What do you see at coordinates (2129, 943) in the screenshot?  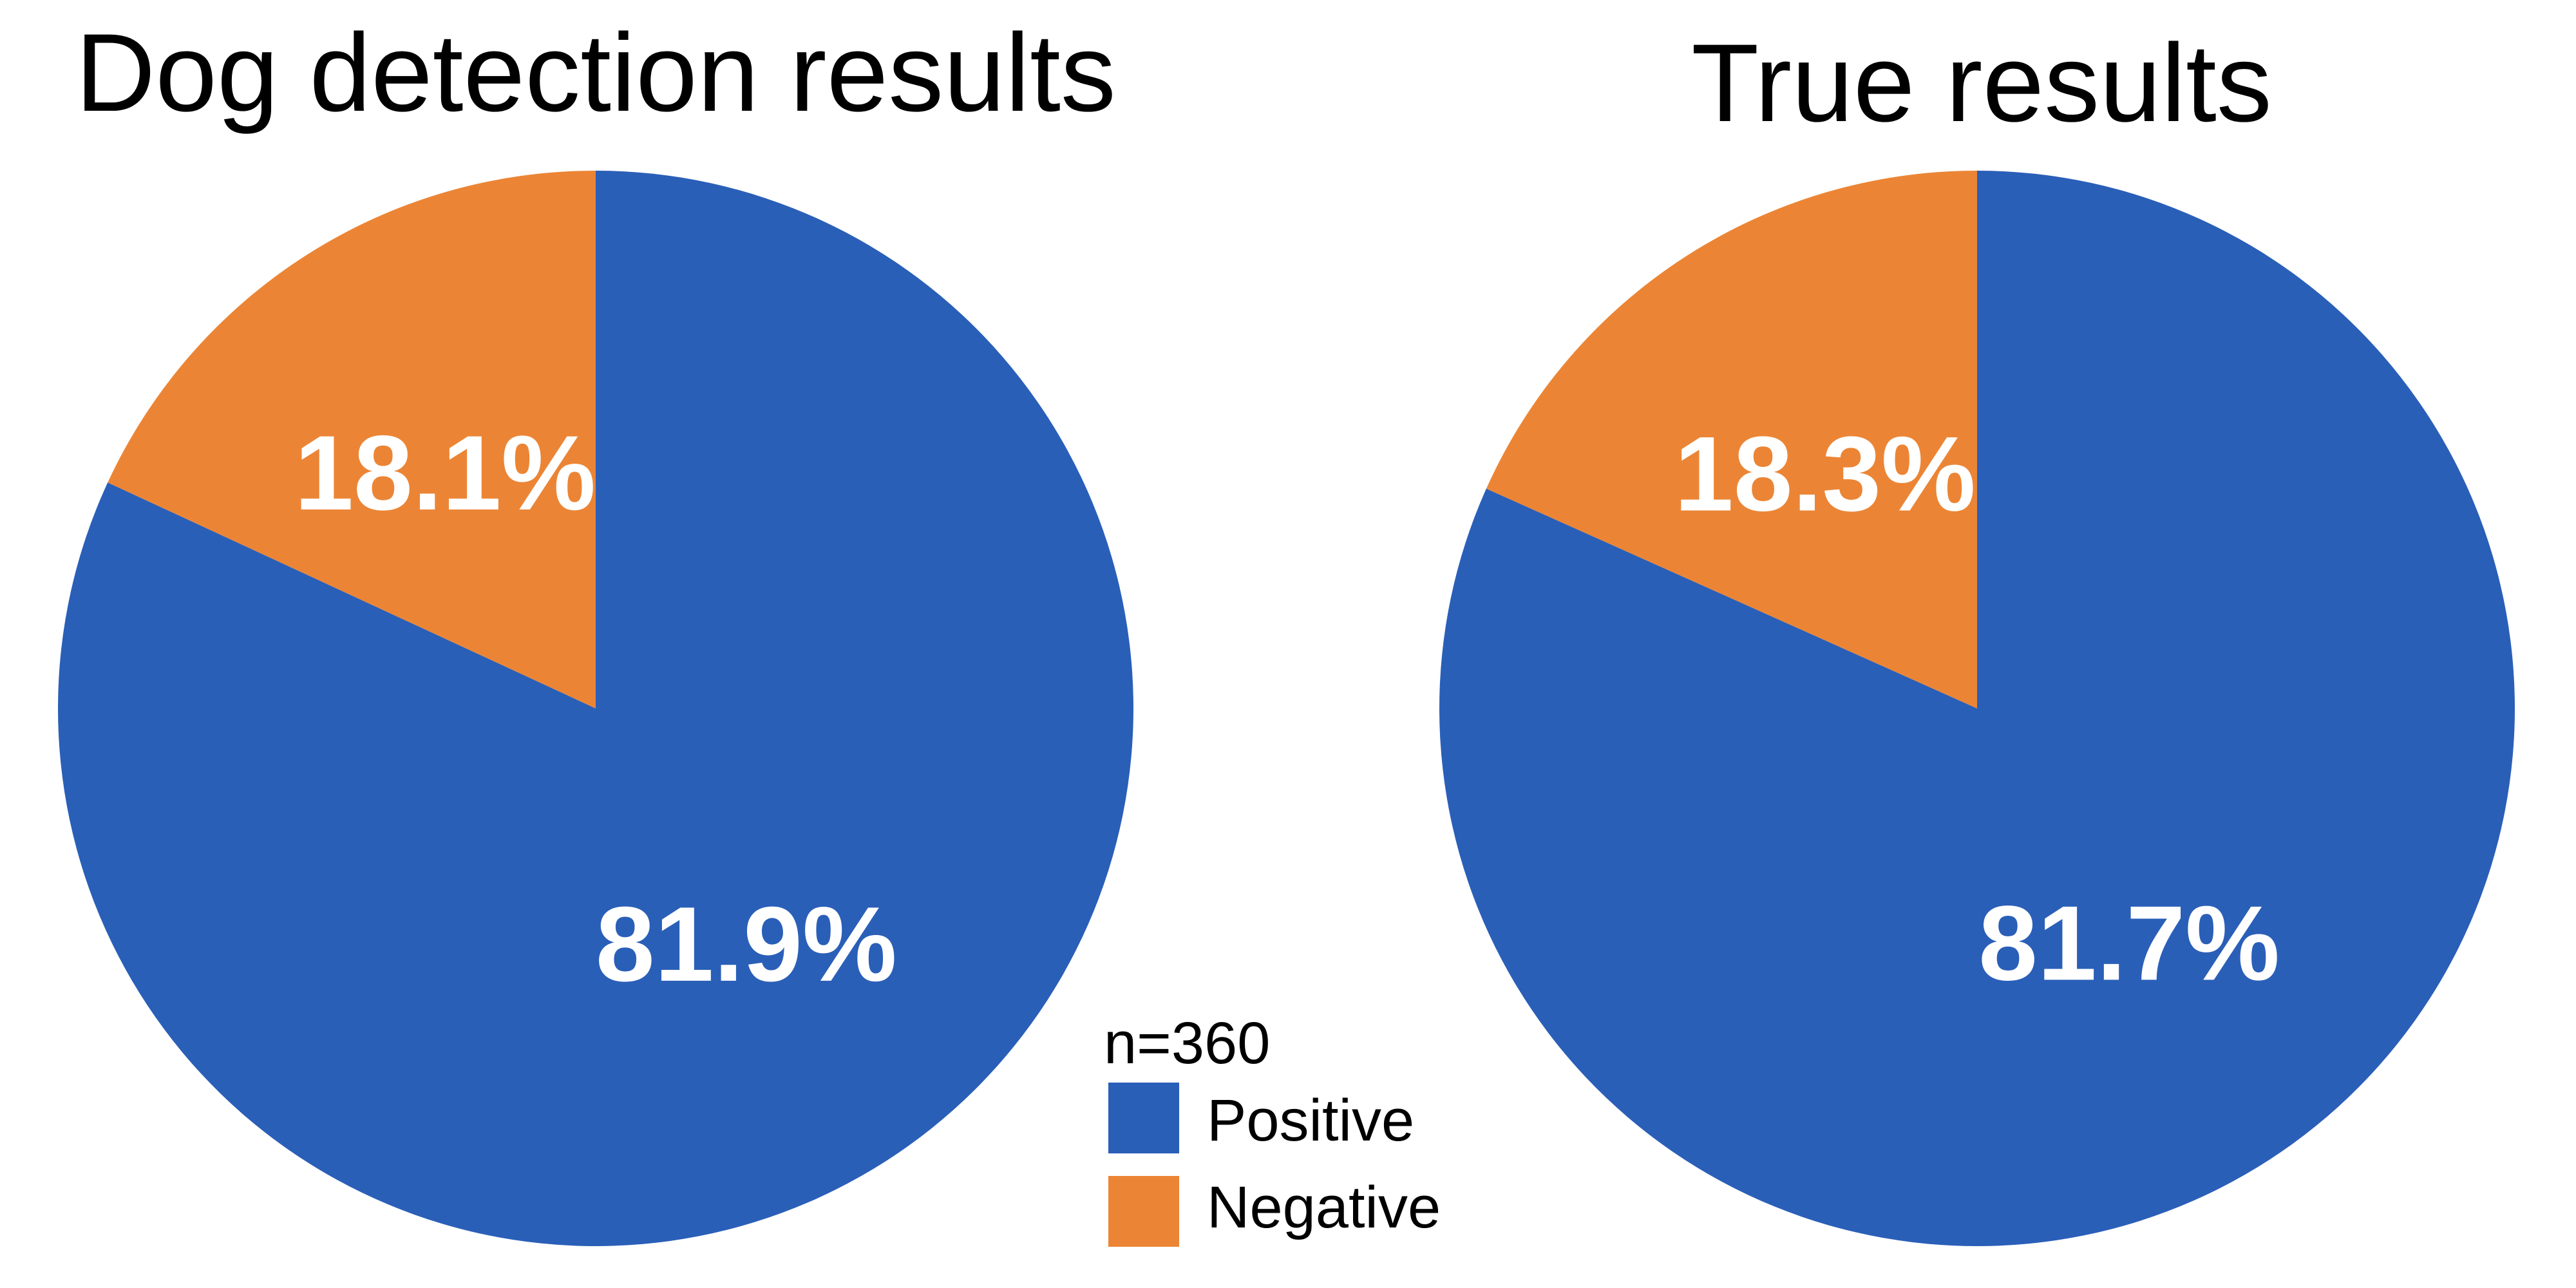 I see `slice-label-positive: 81.7%` at bounding box center [2129, 943].